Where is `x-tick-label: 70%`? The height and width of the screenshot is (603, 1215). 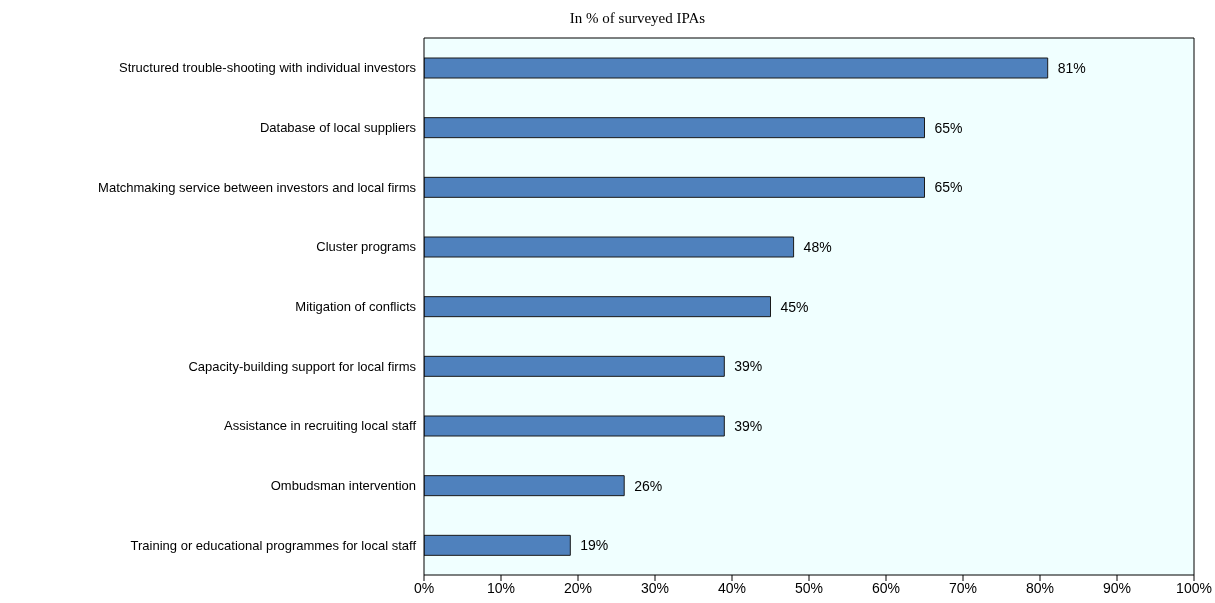 x-tick-label: 70% is located at coordinates (963, 587).